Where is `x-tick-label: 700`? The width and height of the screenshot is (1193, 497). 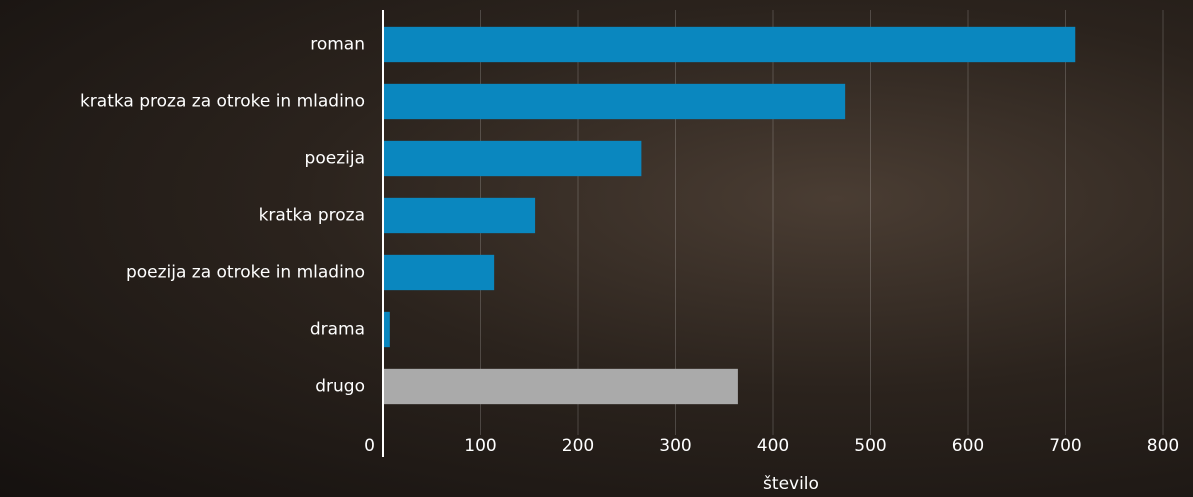 x-tick-label: 700 is located at coordinates (1065, 446).